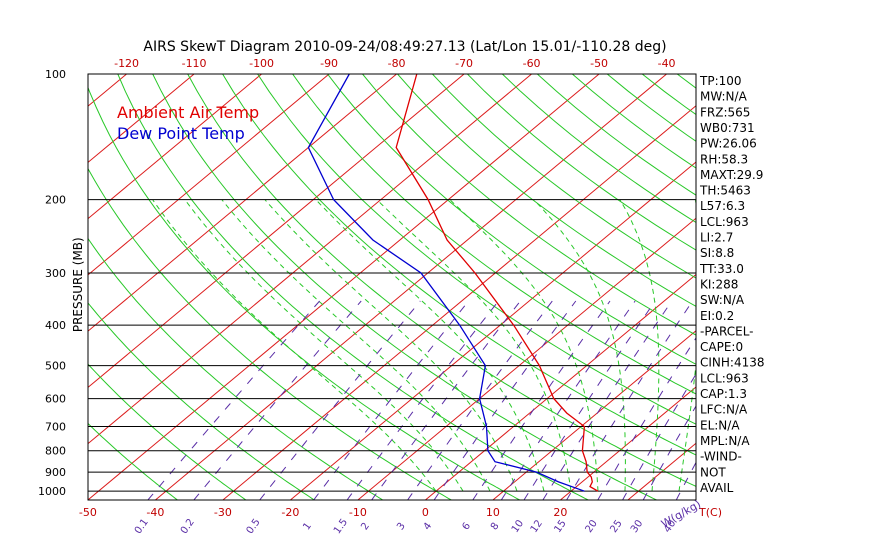  Describe the element at coordinates (724, 378) in the screenshot. I see `index-entry: LCL:963` at that location.